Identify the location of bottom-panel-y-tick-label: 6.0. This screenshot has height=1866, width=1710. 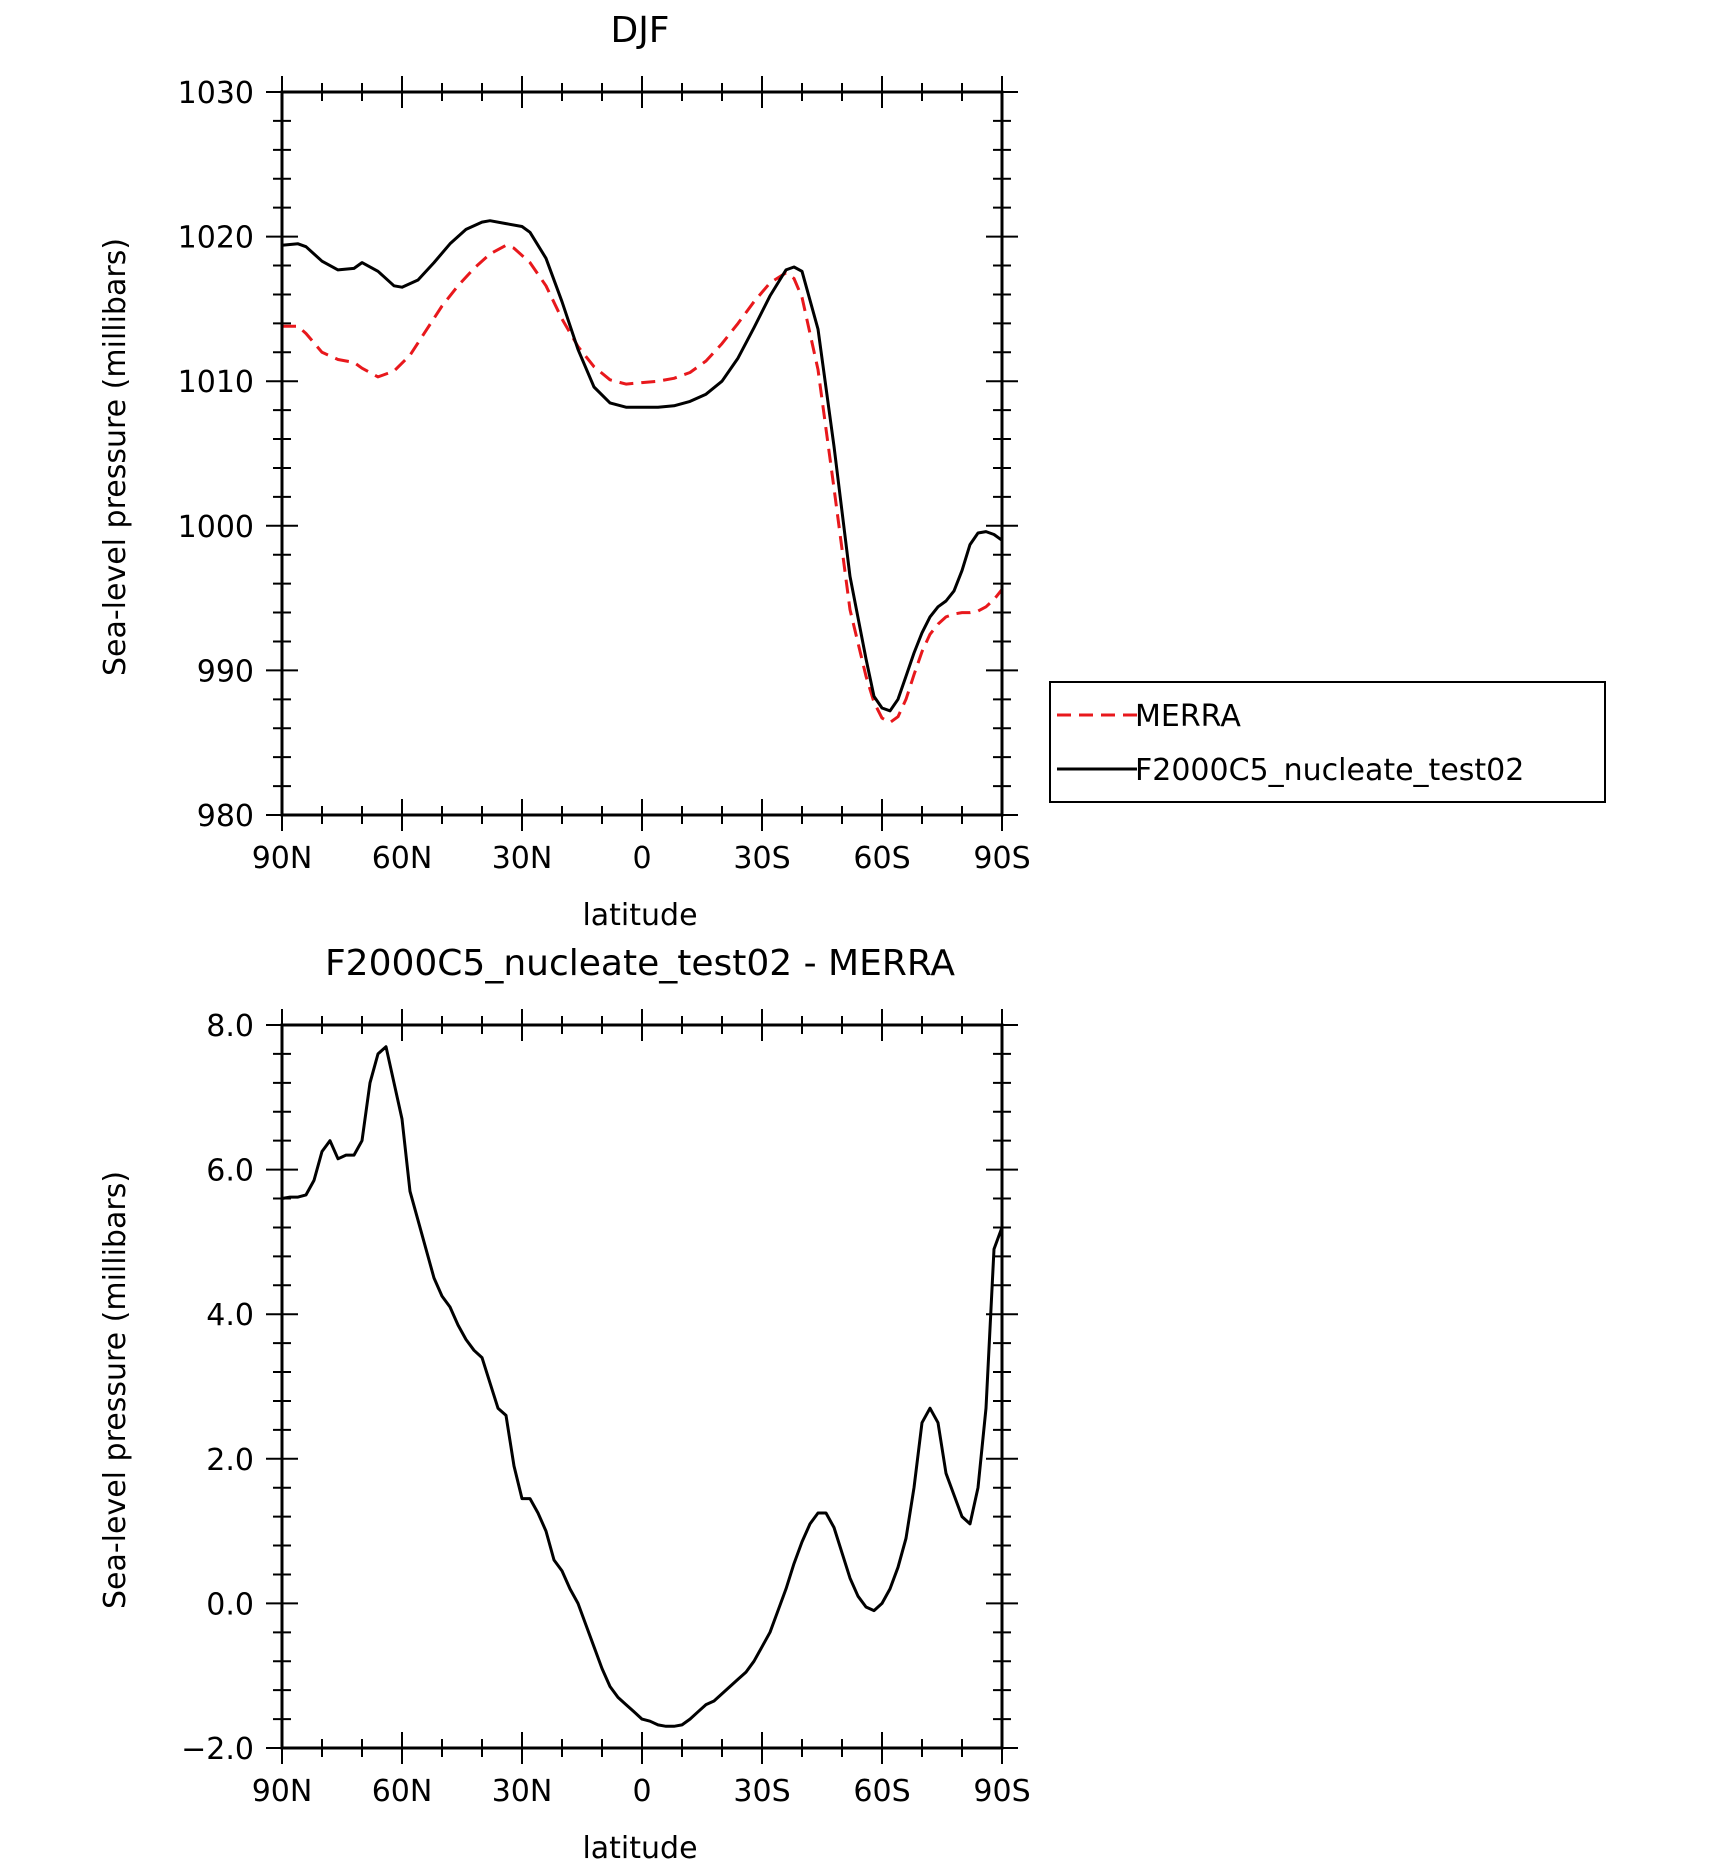
(230, 1171).